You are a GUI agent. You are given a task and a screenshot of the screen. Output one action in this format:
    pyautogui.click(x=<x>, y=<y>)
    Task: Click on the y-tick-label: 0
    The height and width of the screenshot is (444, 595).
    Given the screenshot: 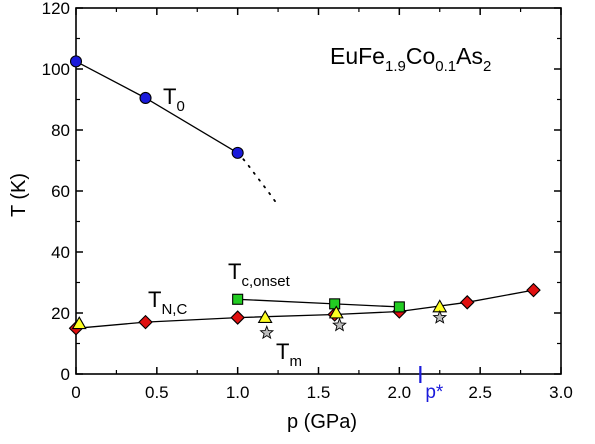 What is the action you would take?
    pyautogui.click(x=65, y=374)
    